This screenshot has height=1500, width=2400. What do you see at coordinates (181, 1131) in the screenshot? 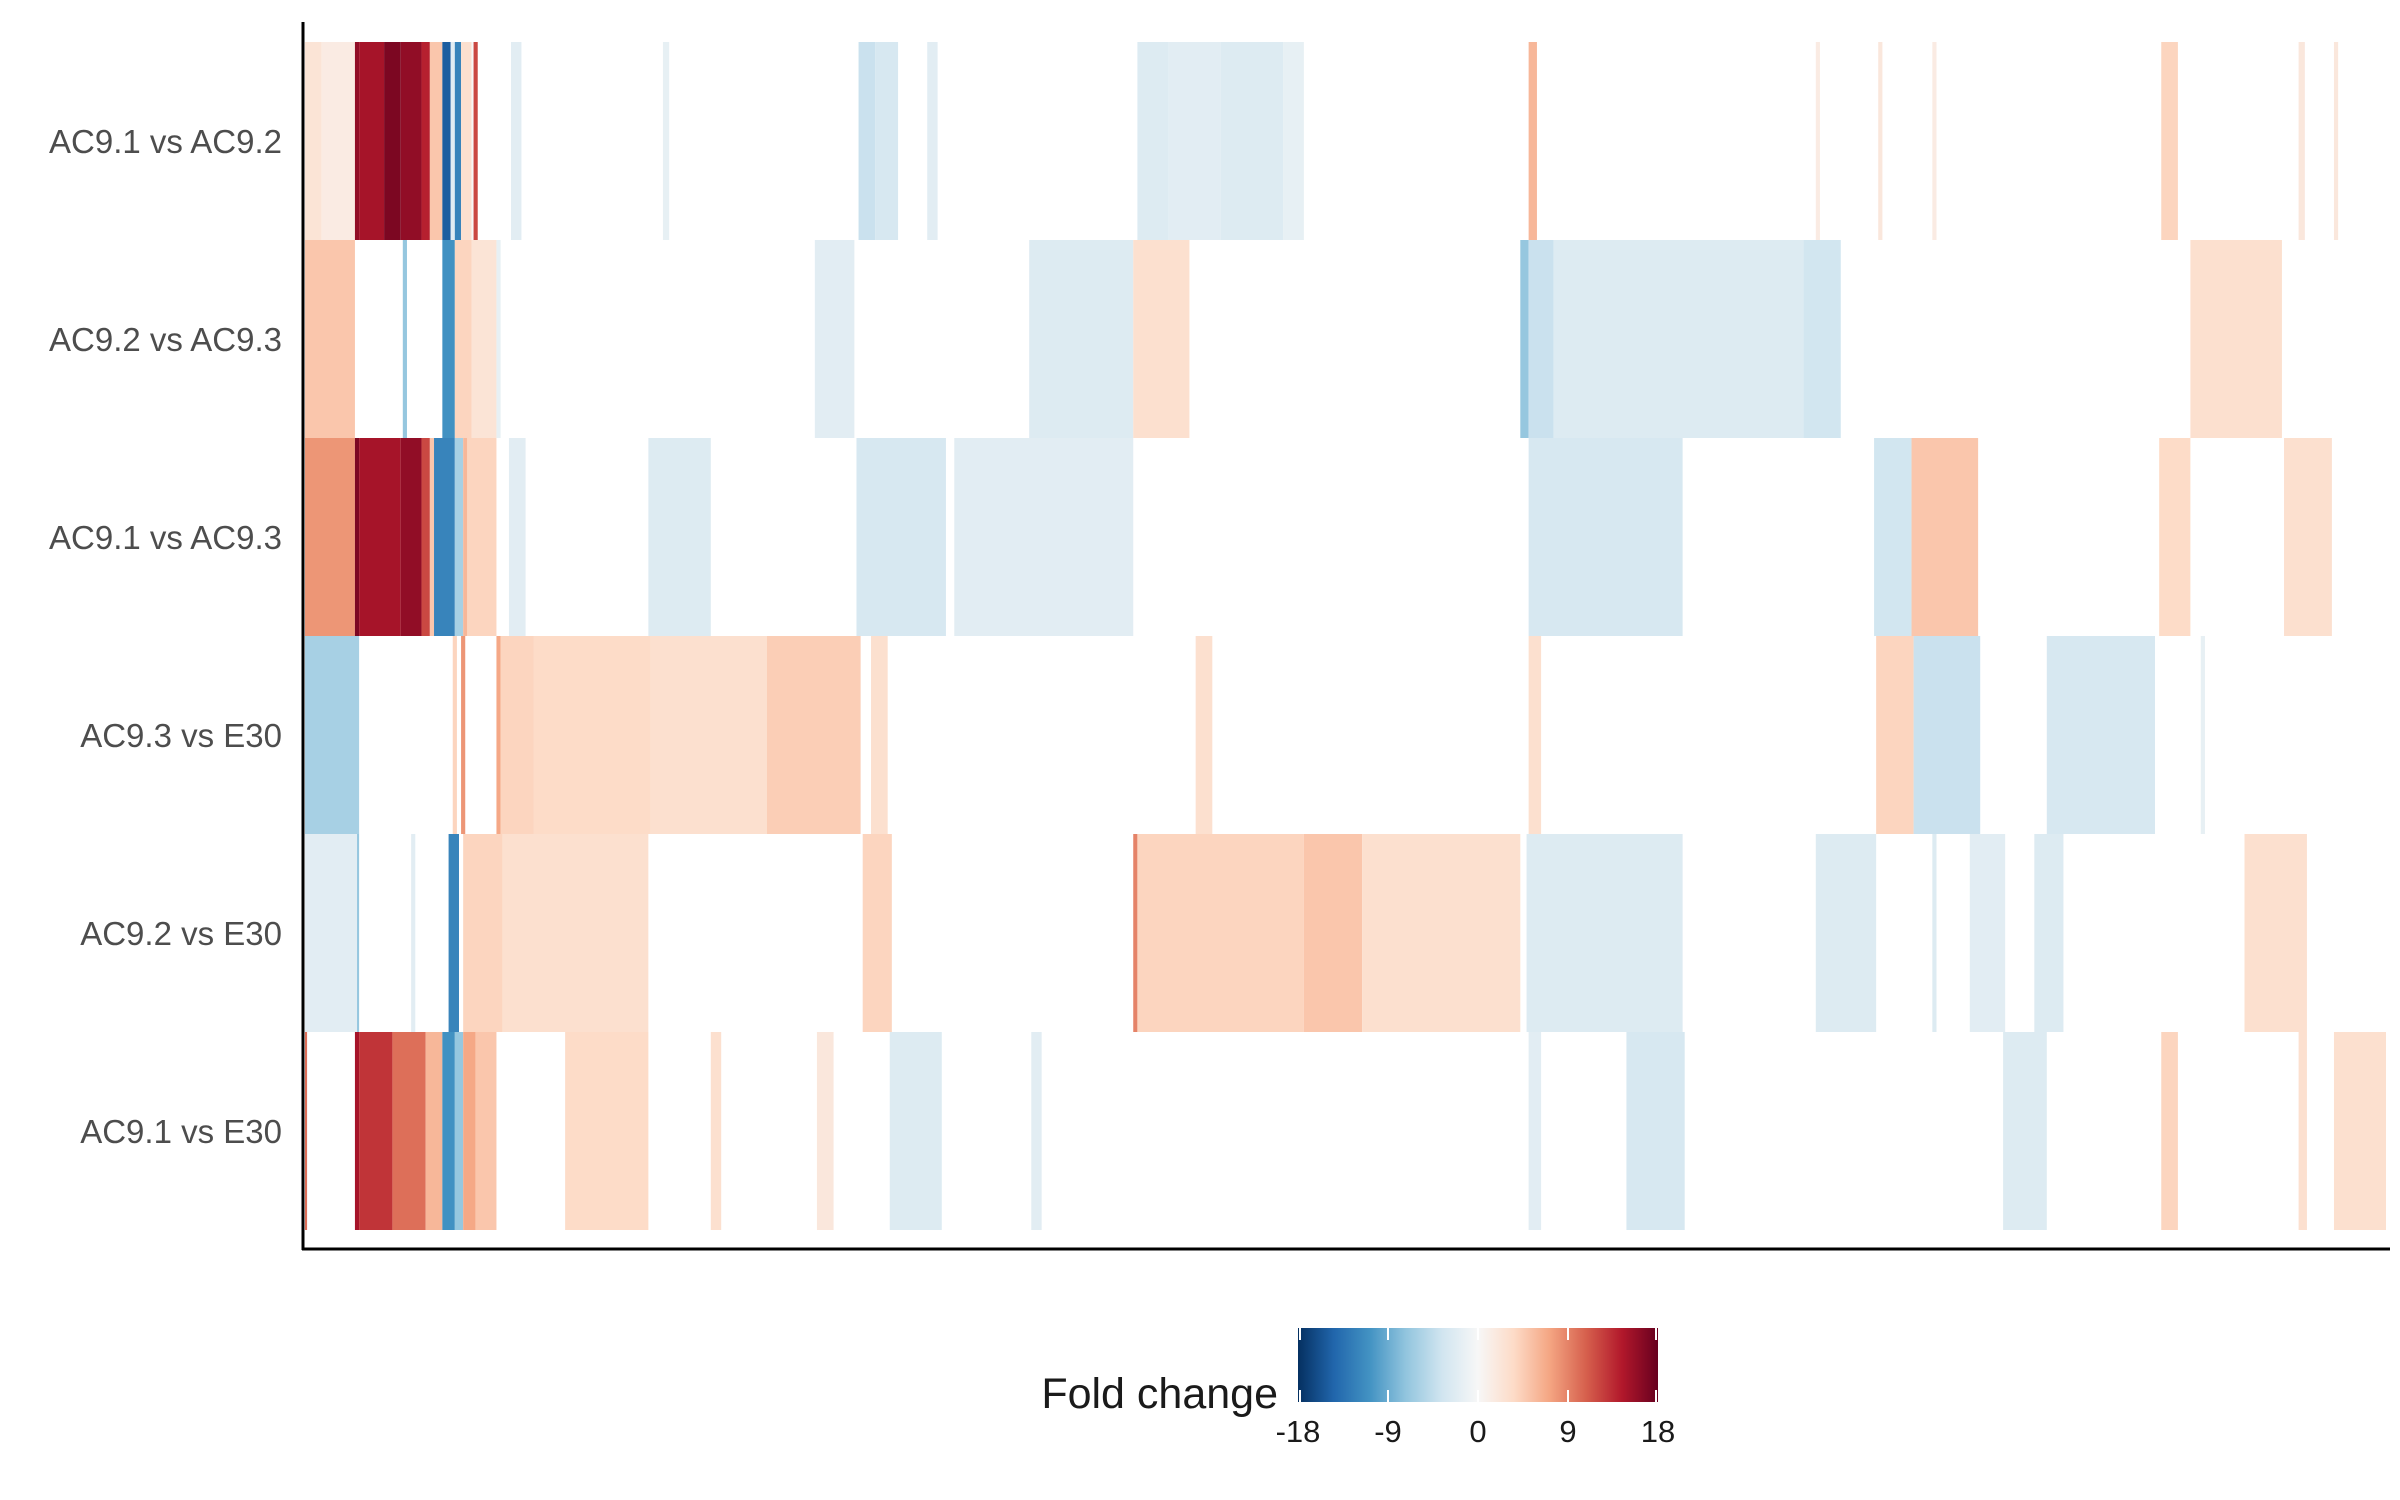
I see `row-label: AC9.1 vs E30` at bounding box center [181, 1131].